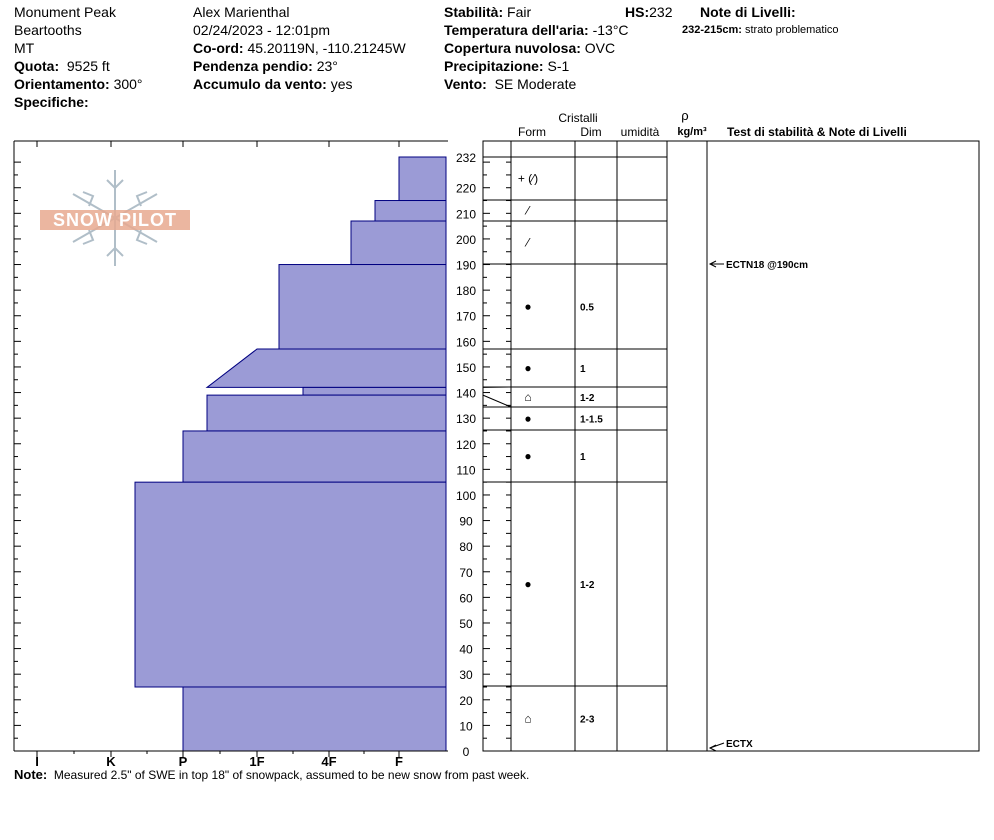  Describe the element at coordinates (507, 66) in the screenshot. I see `precipitation: Precipitazione: S-1` at that location.